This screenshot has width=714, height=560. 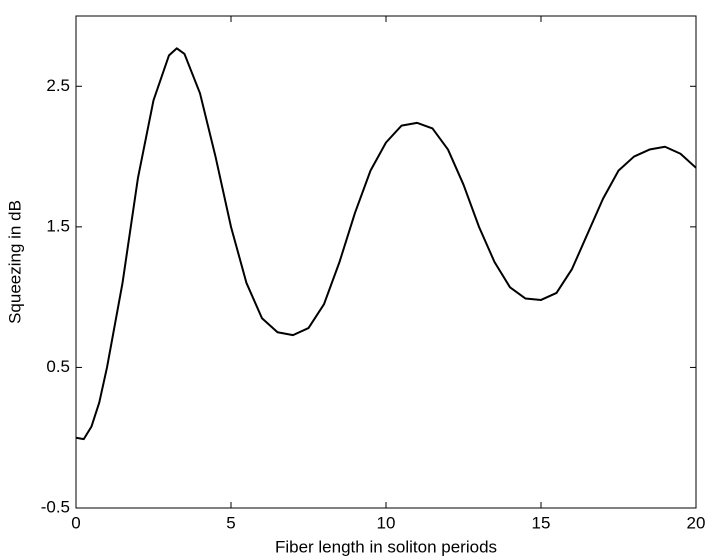 What do you see at coordinates (75, 522) in the screenshot?
I see `x-tick-label: 0` at bounding box center [75, 522].